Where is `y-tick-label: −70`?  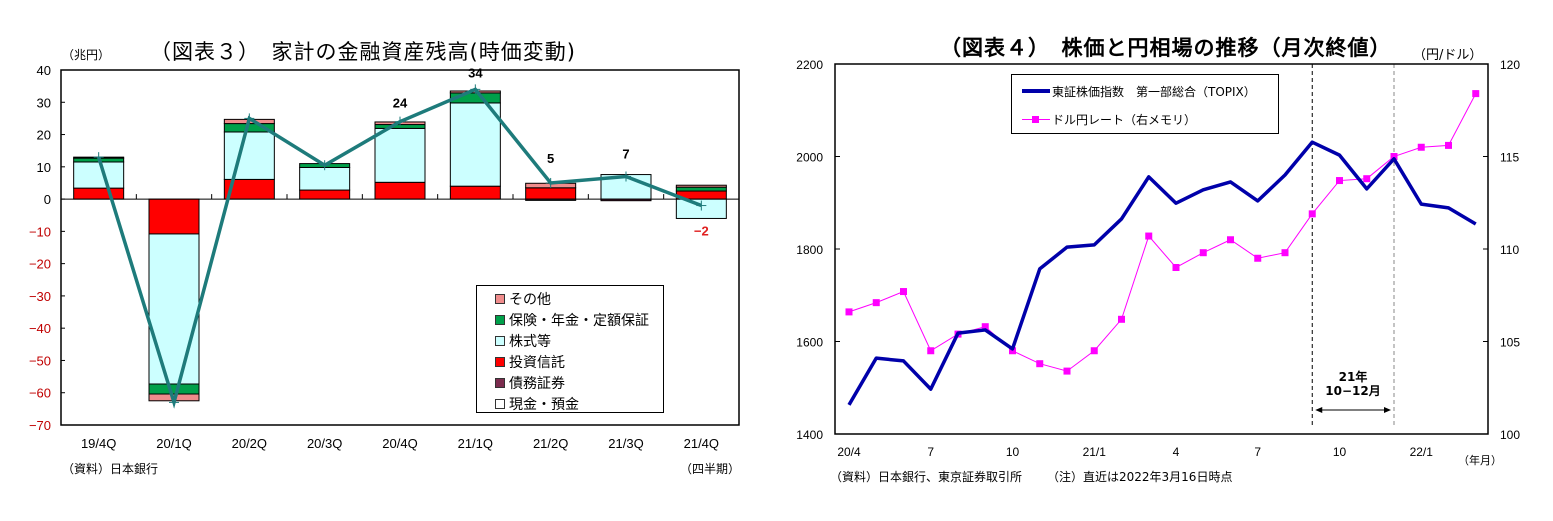
y-tick-label: −70 is located at coordinates (40, 425).